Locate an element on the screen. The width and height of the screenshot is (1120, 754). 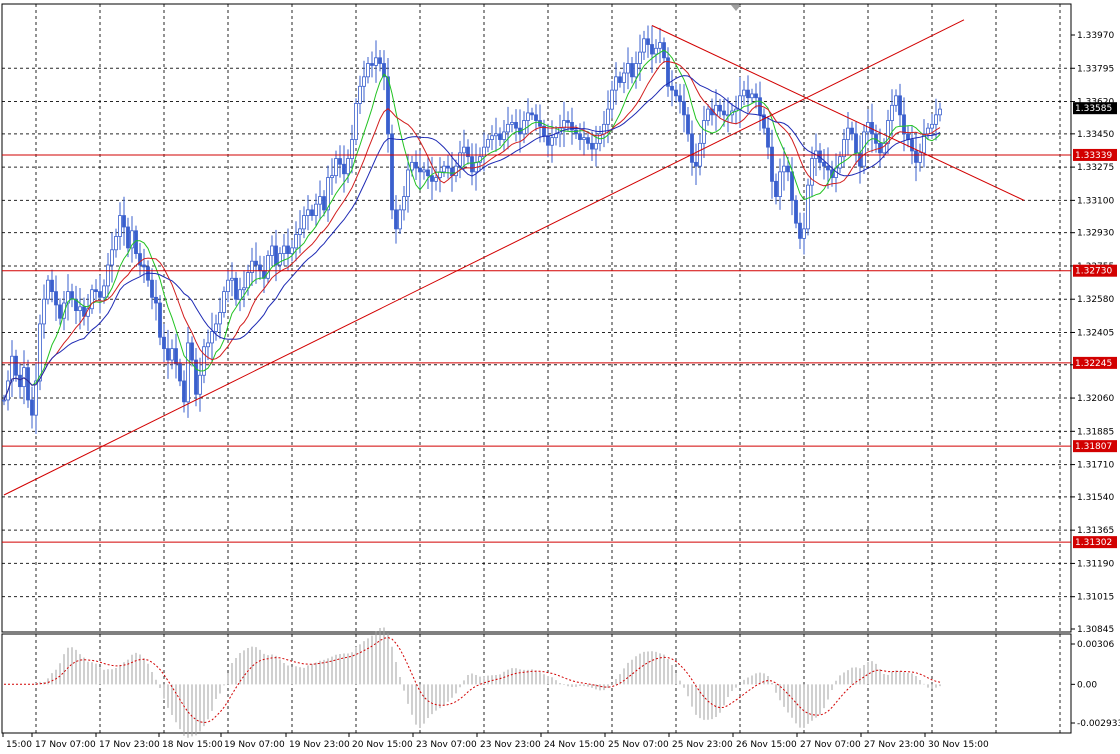
trend-line-falling-resistance is located at coordinates (838, 113).